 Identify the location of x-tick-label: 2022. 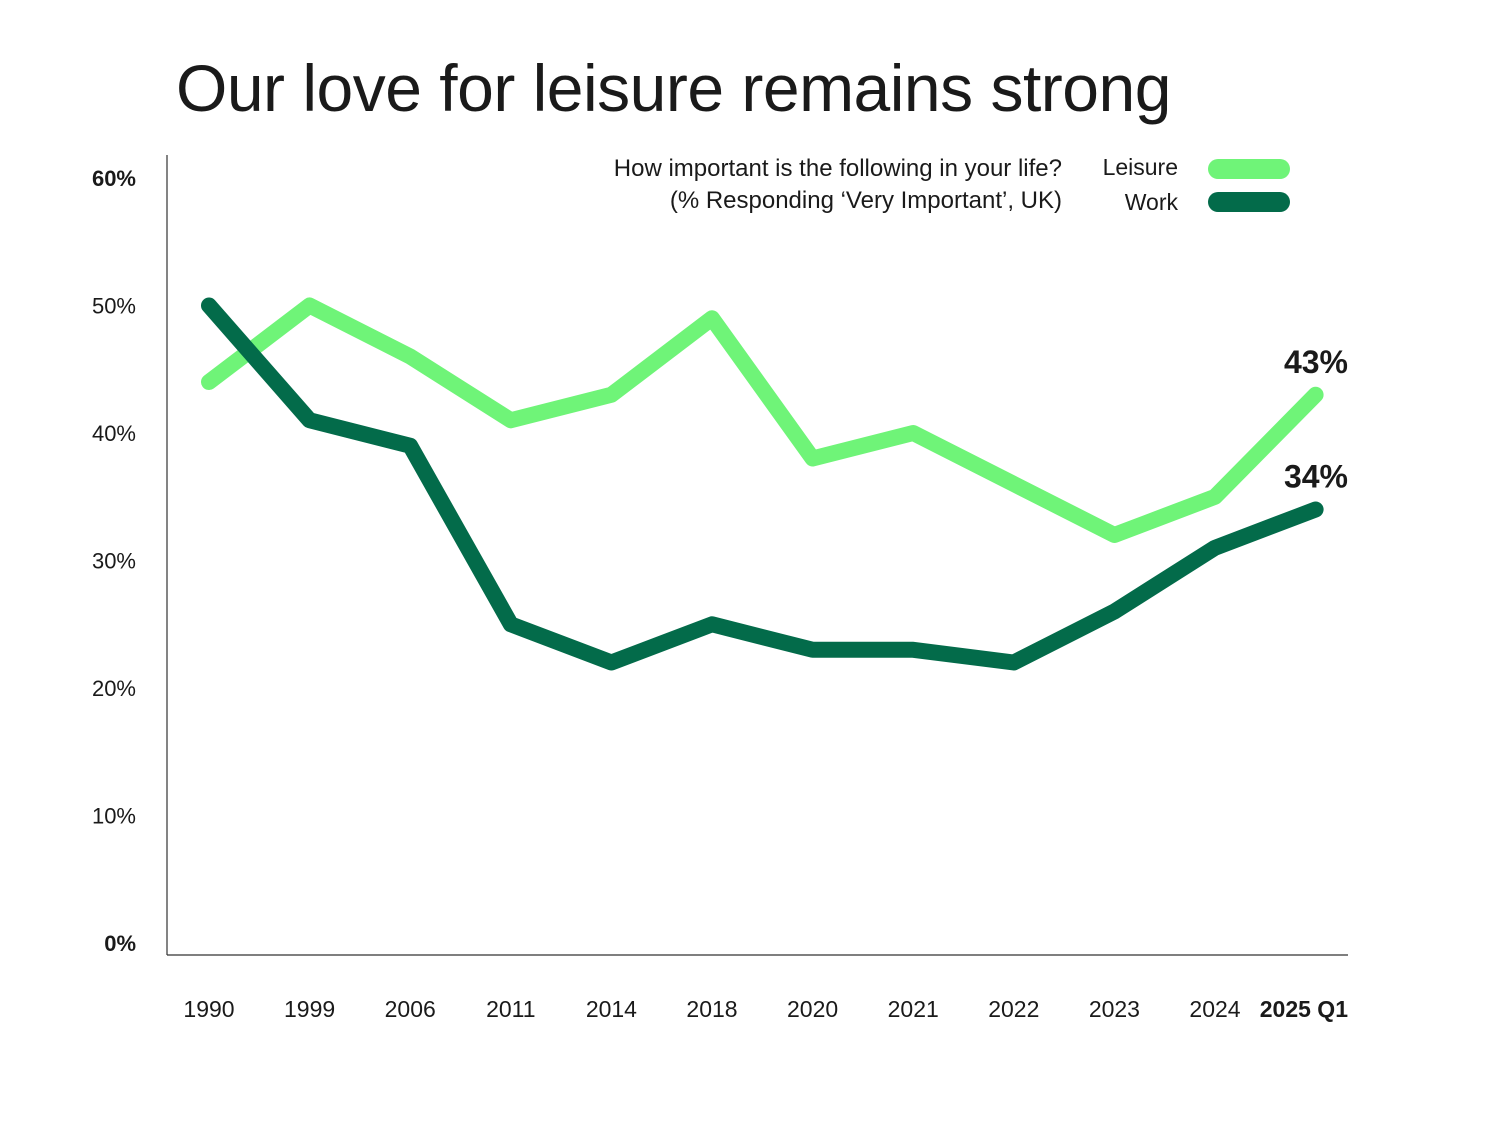
(1013, 1009).